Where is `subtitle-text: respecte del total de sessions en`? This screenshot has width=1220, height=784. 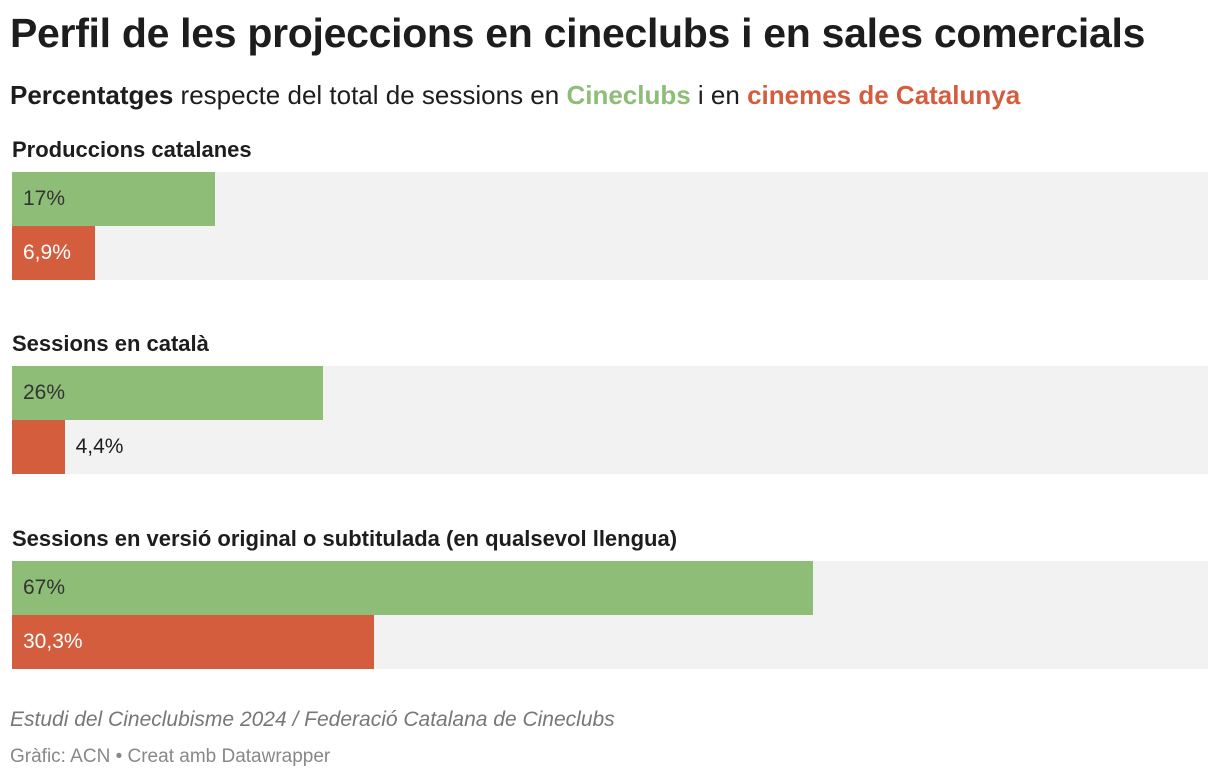
subtitle-text: respecte del total de sessions en is located at coordinates (370, 95).